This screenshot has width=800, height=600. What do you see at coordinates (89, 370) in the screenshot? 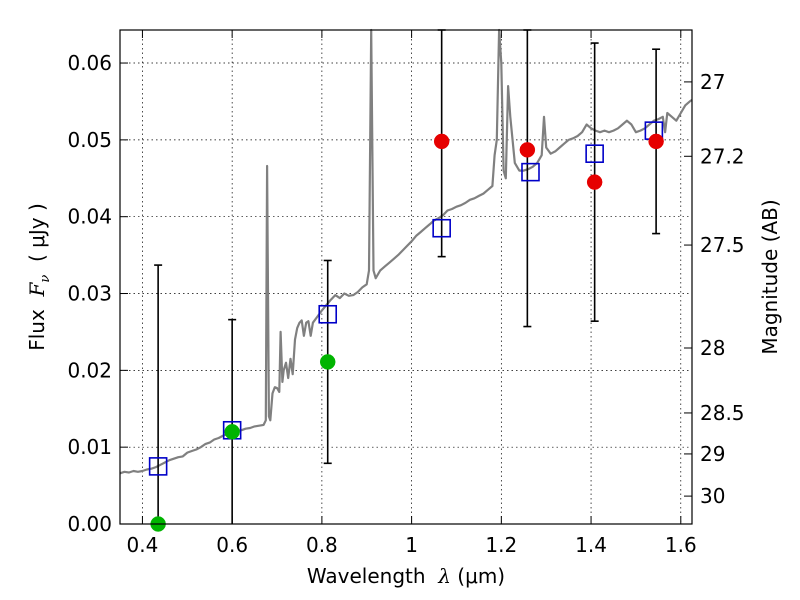
I see `y-tick-label: 0.02` at bounding box center [89, 370].